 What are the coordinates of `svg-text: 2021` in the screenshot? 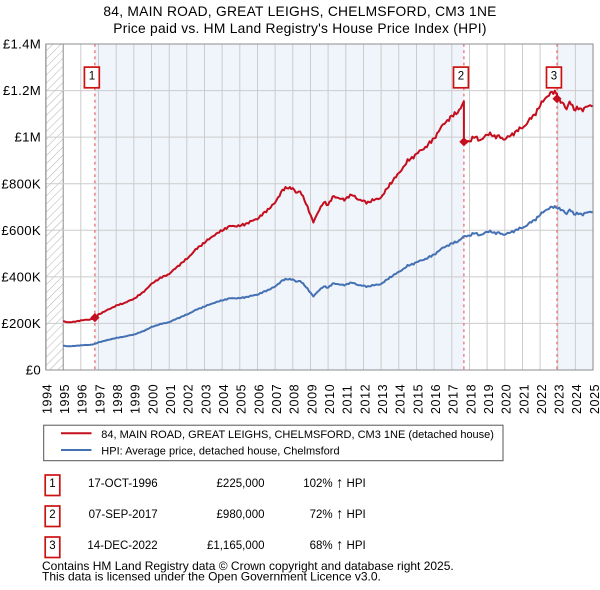 It's located at (524, 399).